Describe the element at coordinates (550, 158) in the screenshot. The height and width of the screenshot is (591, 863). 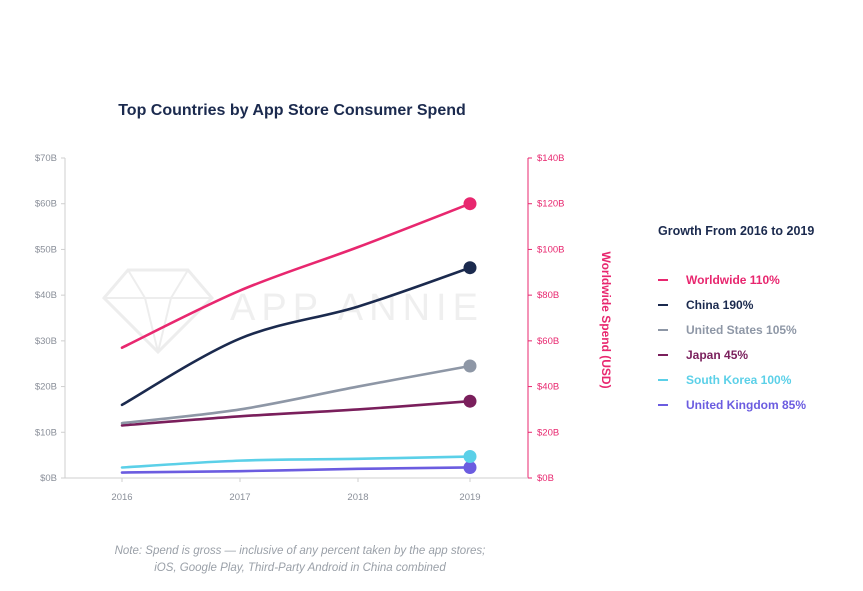
I see `right-tick-label: $140B` at that location.